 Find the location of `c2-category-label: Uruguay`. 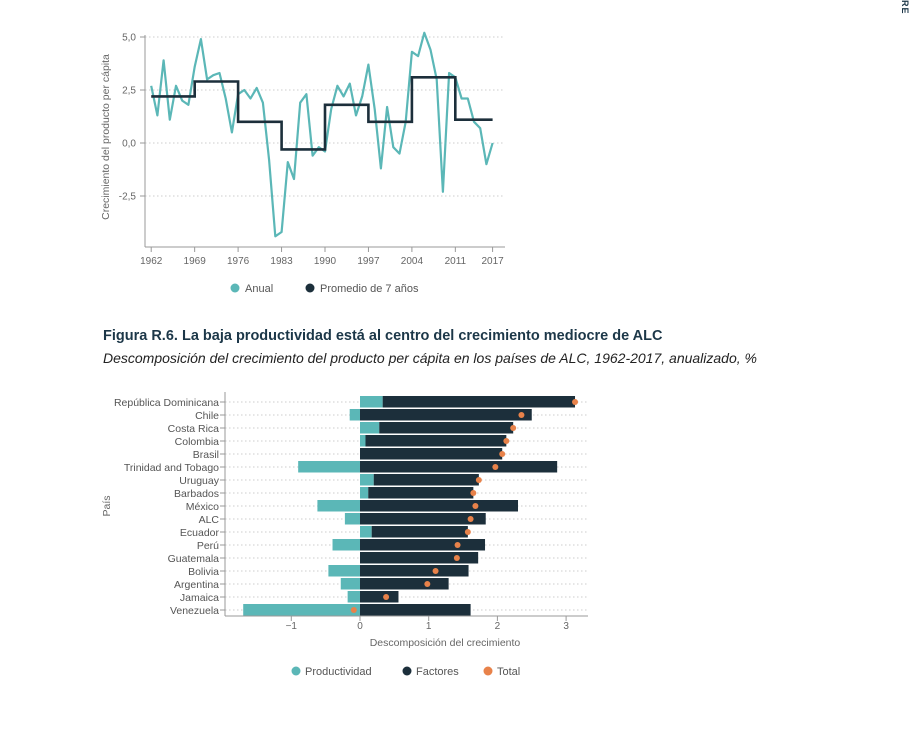

c2-category-label: Uruguay is located at coordinates (199, 481).